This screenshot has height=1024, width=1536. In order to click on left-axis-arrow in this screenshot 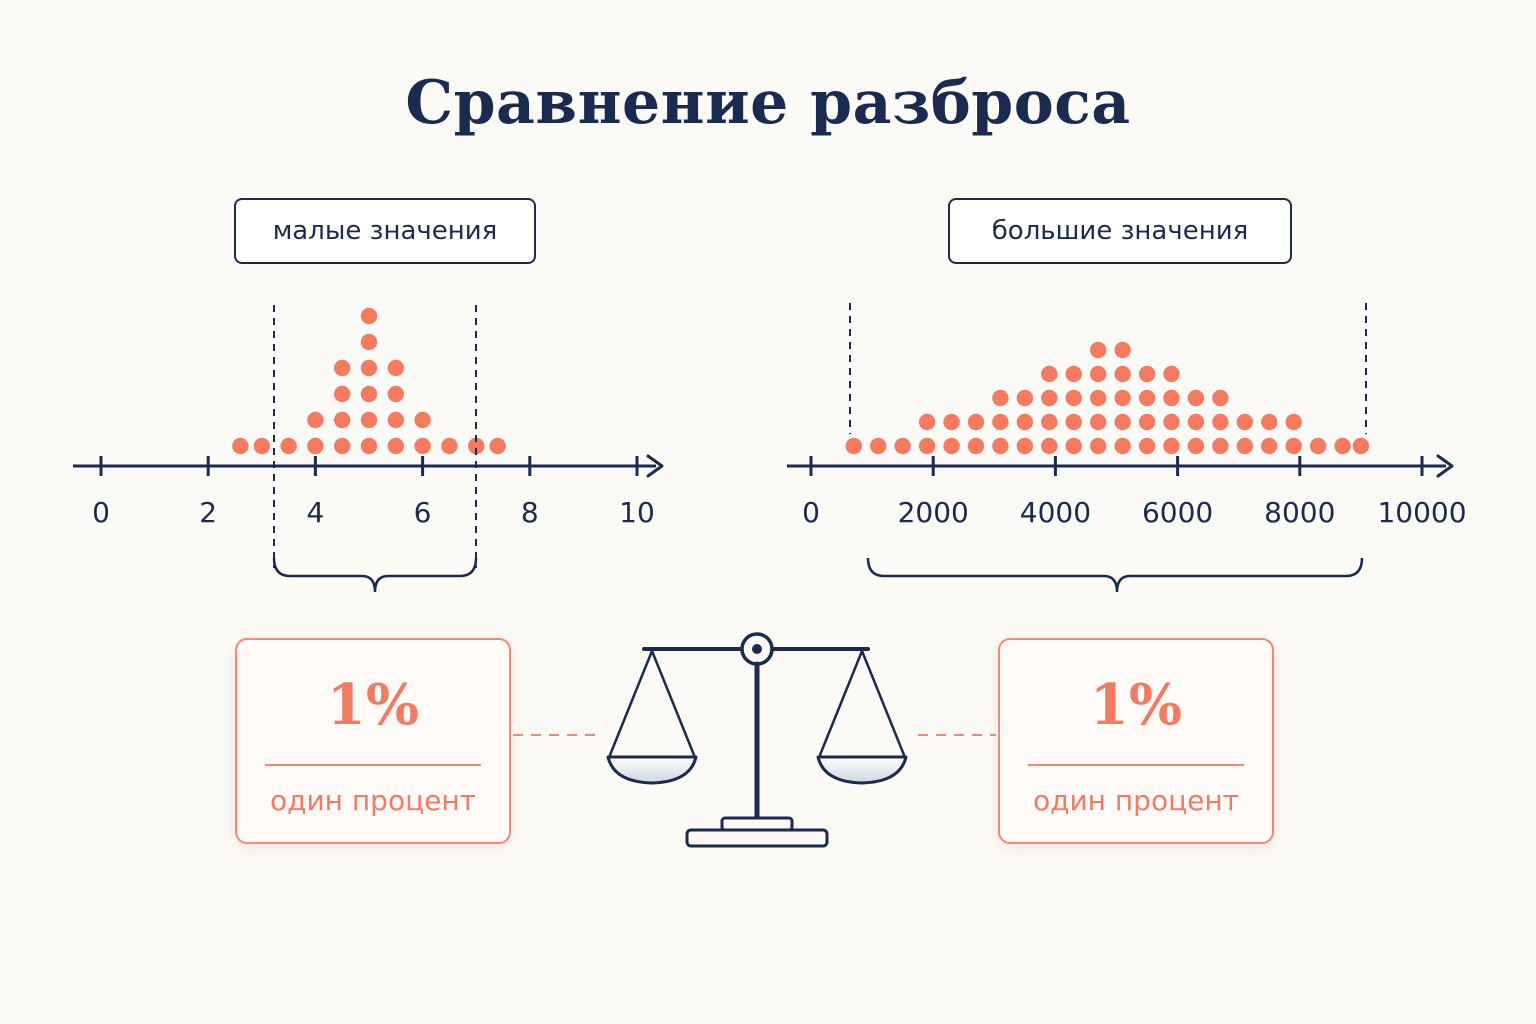, I will do `click(655, 466)`.